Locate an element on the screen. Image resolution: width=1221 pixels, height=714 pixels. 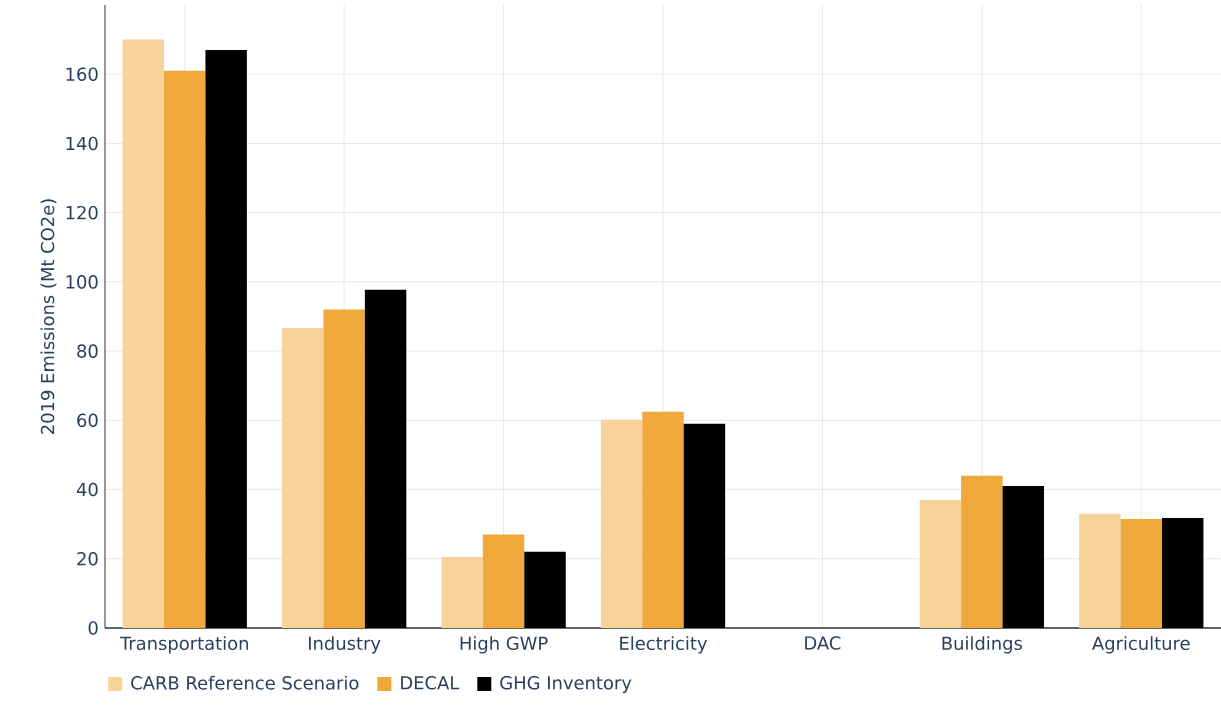
y-tick-label: 60 is located at coordinates (87, 420).